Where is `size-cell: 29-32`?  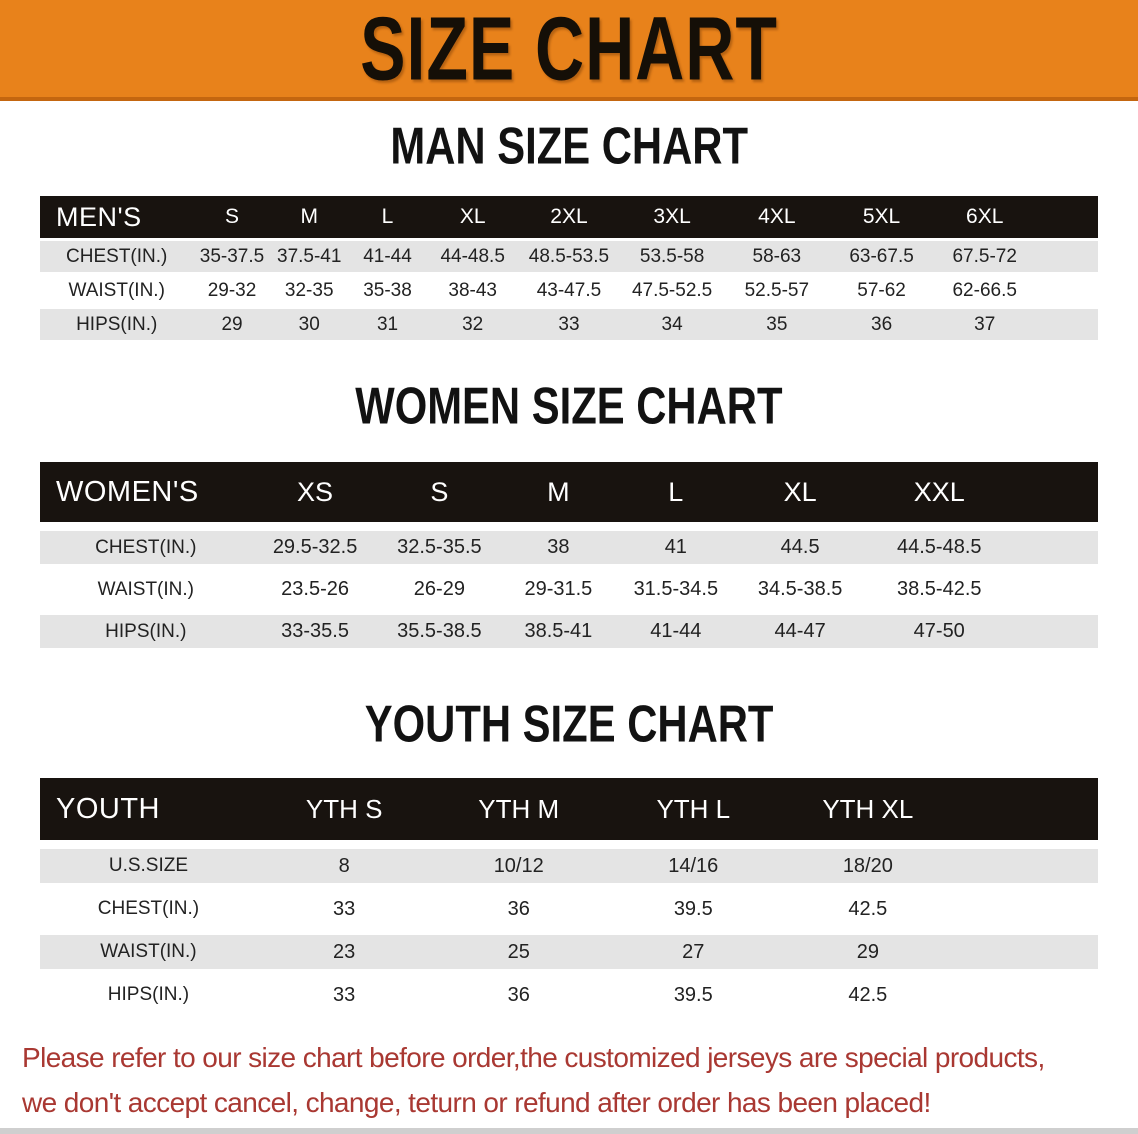
size-cell: 29-32 is located at coordinates (232, 290).